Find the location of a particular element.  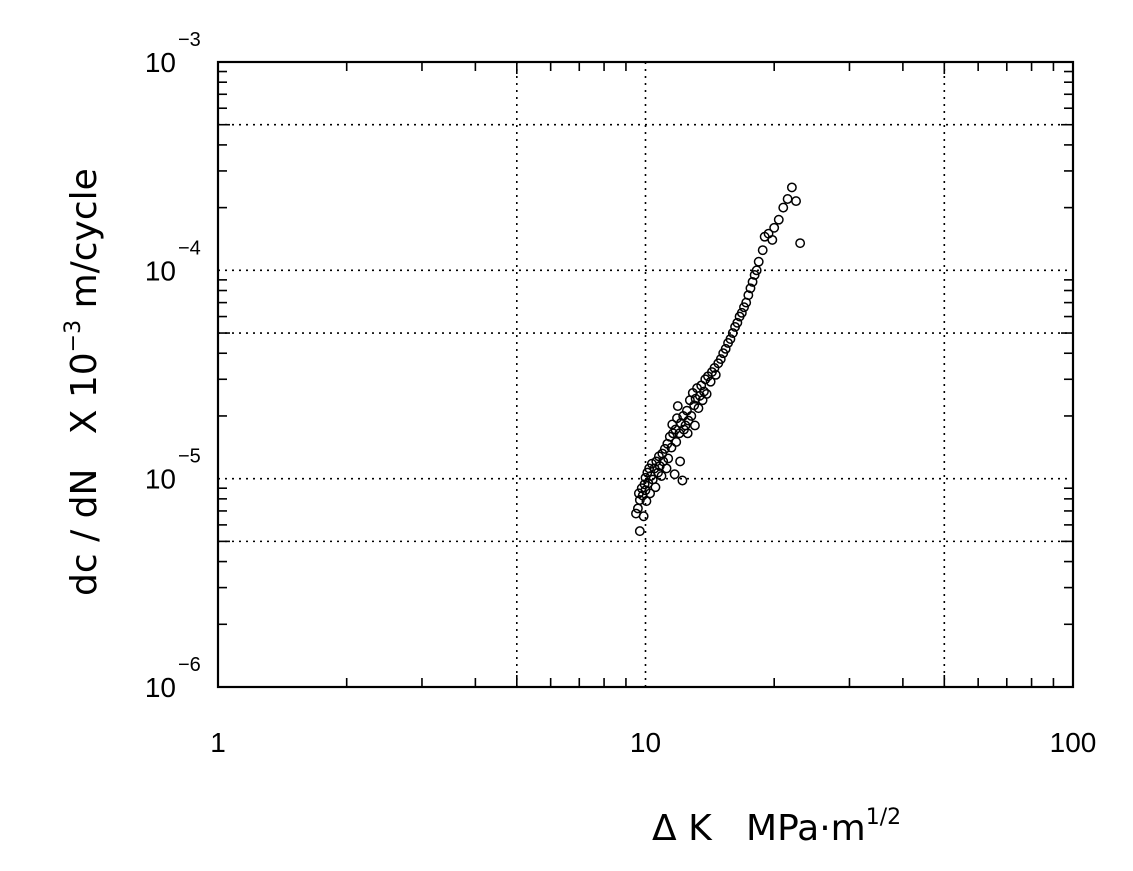

x-tick-label: 10 is located at coordinates (645, 742).